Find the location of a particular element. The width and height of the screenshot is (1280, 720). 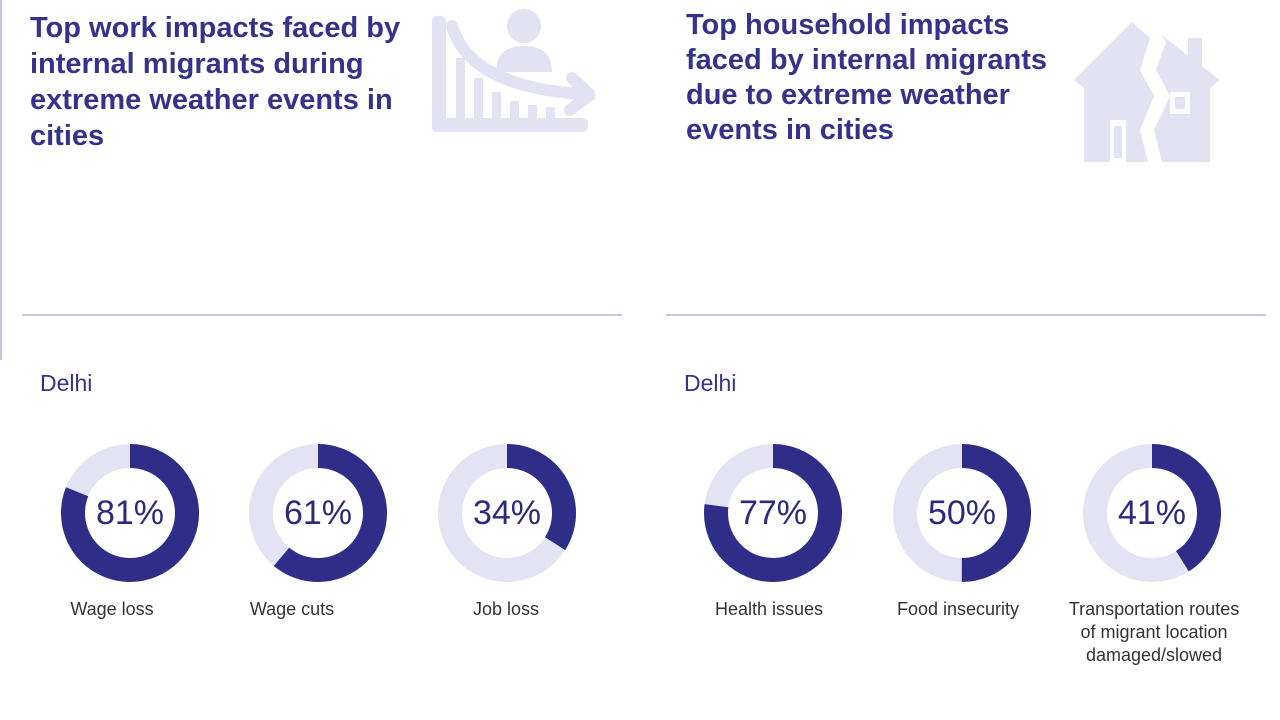

declining-graph-person-icon is located at coordinates (513, 73).